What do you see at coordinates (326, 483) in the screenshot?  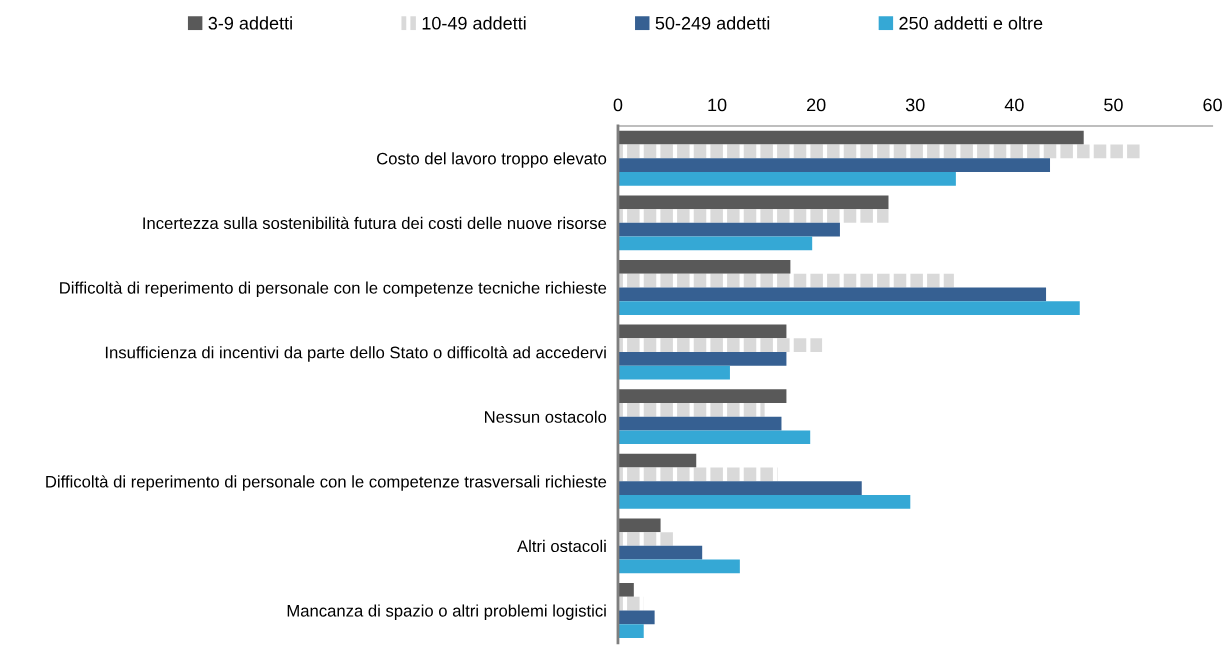 I see `y-tick-label: Difficoltà di reperimento di personale con le competenze trasversali richieste` at bounding box center [326, 483].